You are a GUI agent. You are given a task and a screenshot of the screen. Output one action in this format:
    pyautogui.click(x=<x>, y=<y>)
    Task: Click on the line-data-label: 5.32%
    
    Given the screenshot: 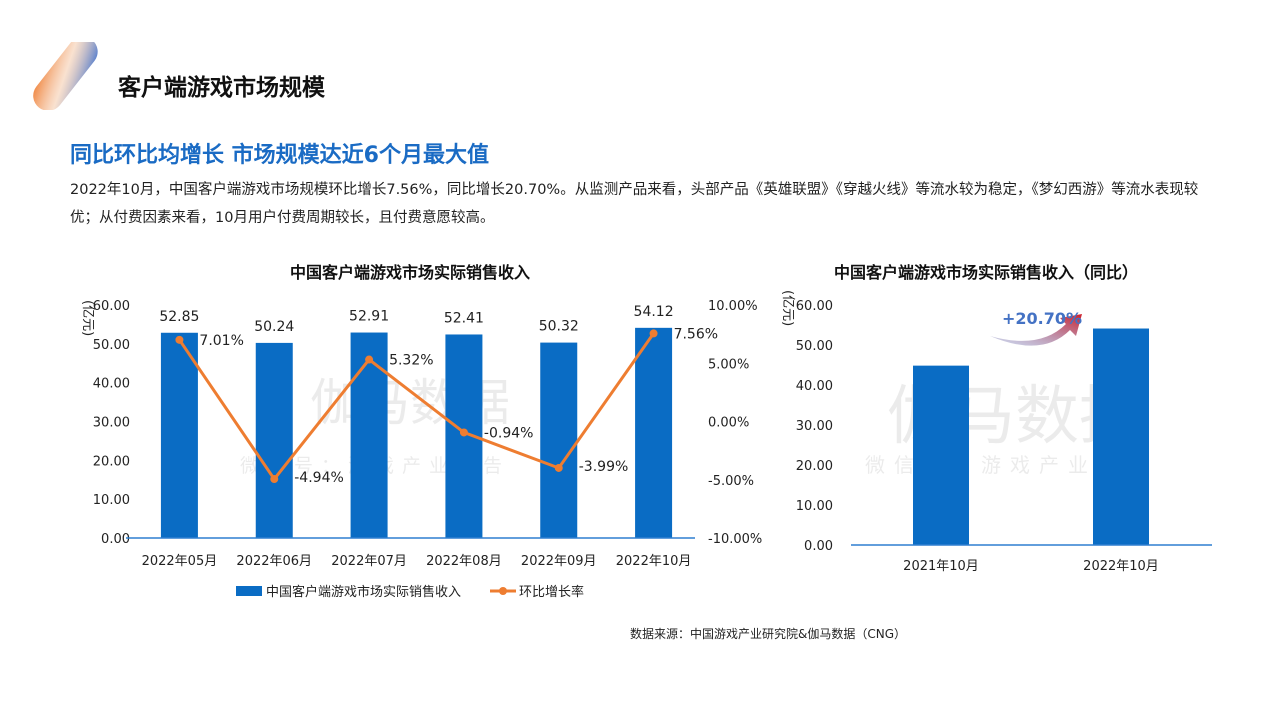 What is the action you would take?
    pyautogui.click(x=411, y=361)
    